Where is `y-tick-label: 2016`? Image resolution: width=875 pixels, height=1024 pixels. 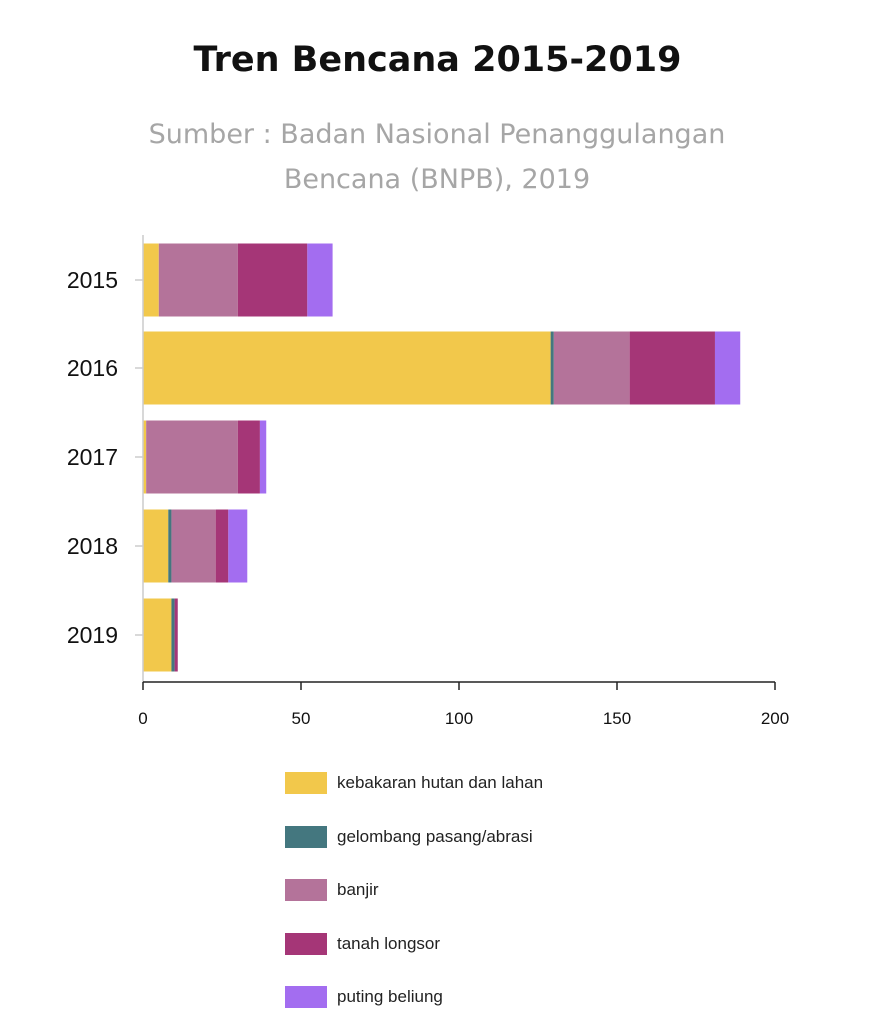 y-tick-label: 2016 is located at coordinates (92, 368).